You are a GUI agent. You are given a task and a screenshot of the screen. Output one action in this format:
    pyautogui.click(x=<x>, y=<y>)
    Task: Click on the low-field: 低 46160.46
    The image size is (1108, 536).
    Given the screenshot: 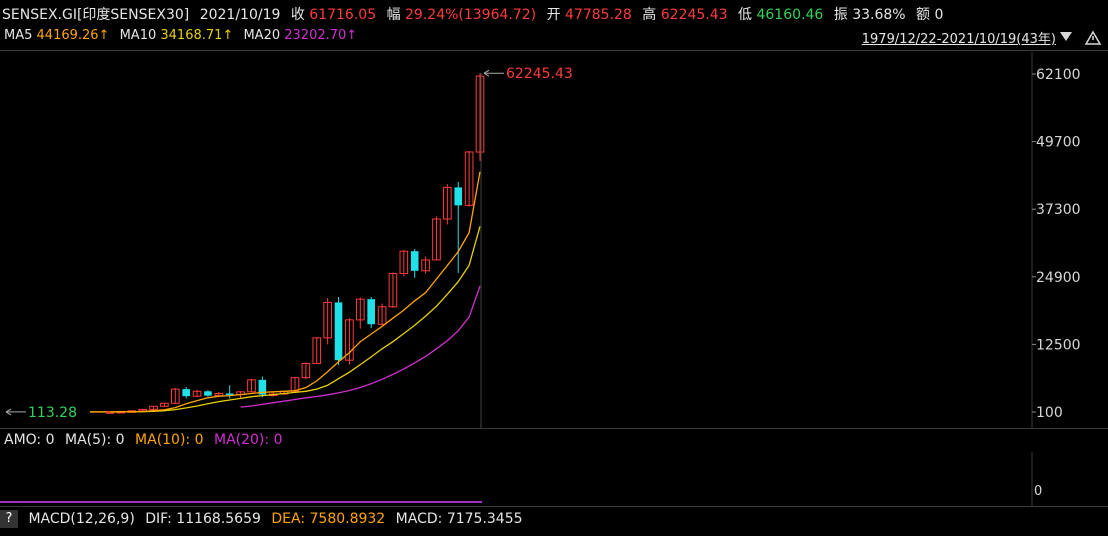 What is the action you would take?
    pyautogui.click(x=780, y=14)
    